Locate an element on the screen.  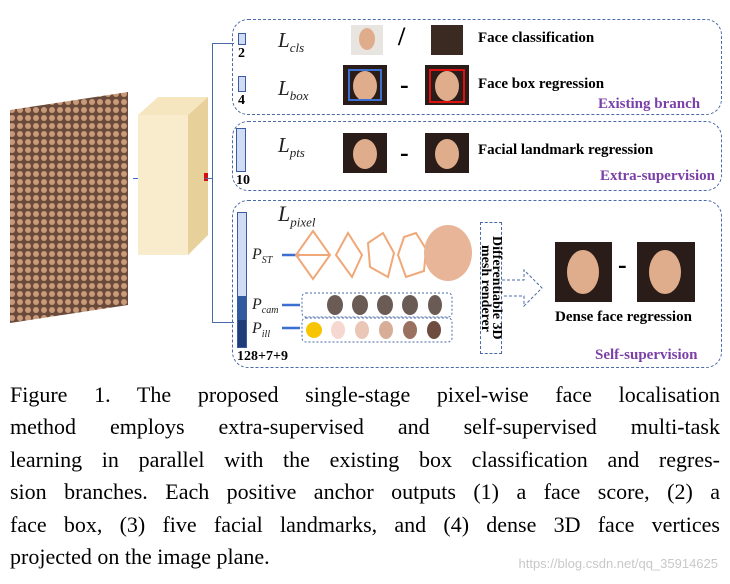
task-dense-face-regression: Dense face regression is located at coordinates (623, 317).